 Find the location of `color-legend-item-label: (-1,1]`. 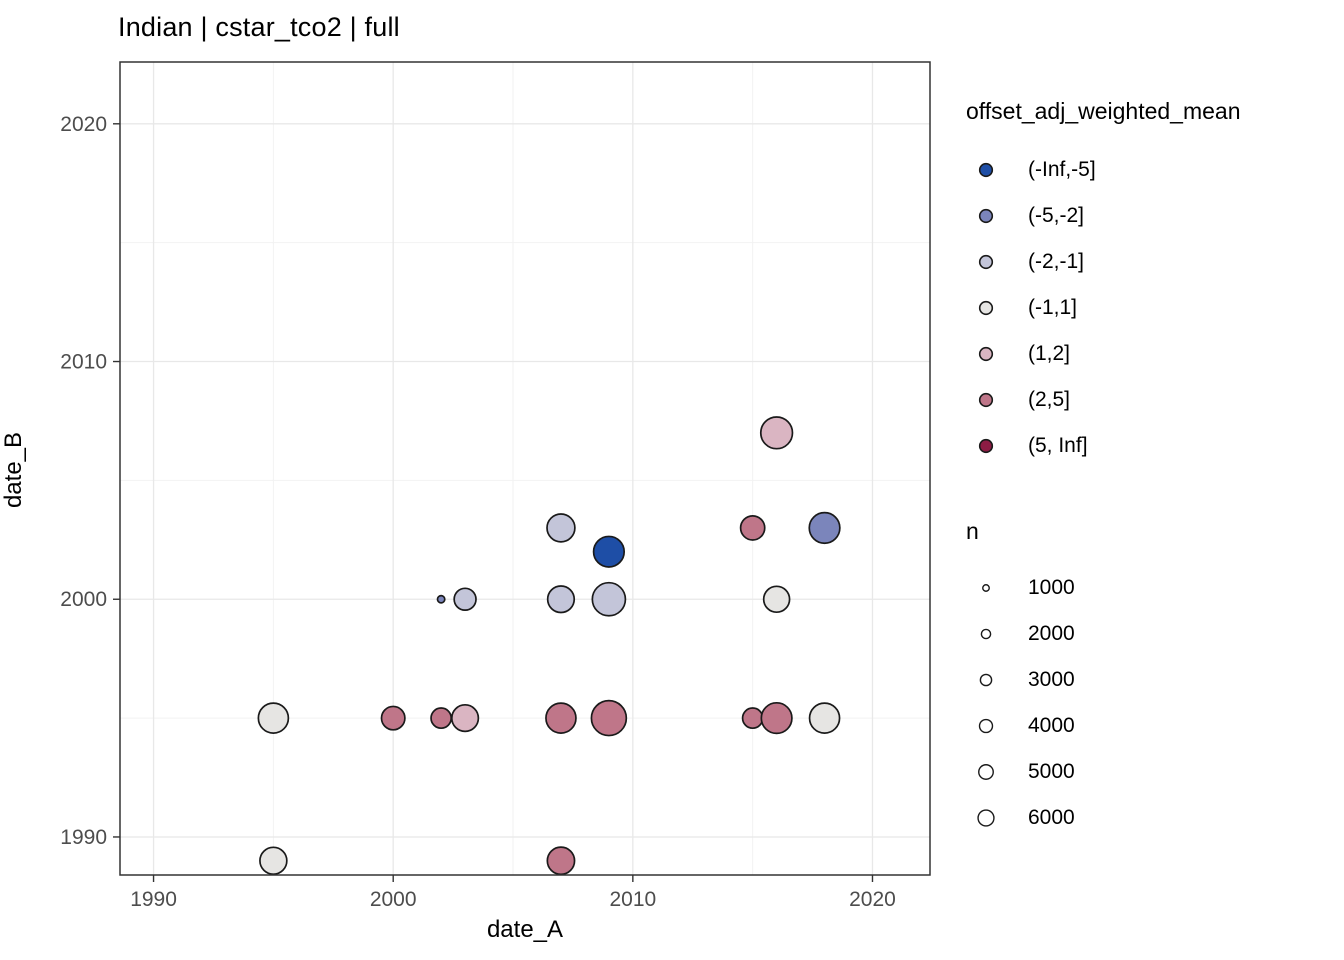

color-legend-item-label: (-1,1] is located at coordinates (1053, 307).